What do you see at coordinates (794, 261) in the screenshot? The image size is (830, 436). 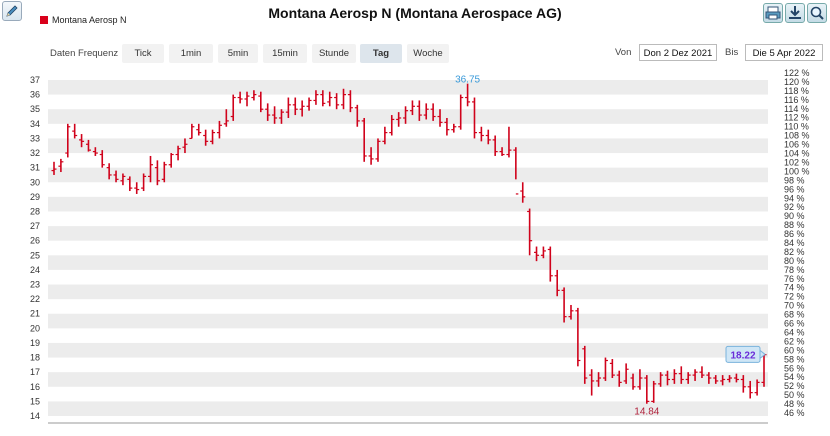 I see `right-tick-label: 80 %` at bounding box center [794, 261].